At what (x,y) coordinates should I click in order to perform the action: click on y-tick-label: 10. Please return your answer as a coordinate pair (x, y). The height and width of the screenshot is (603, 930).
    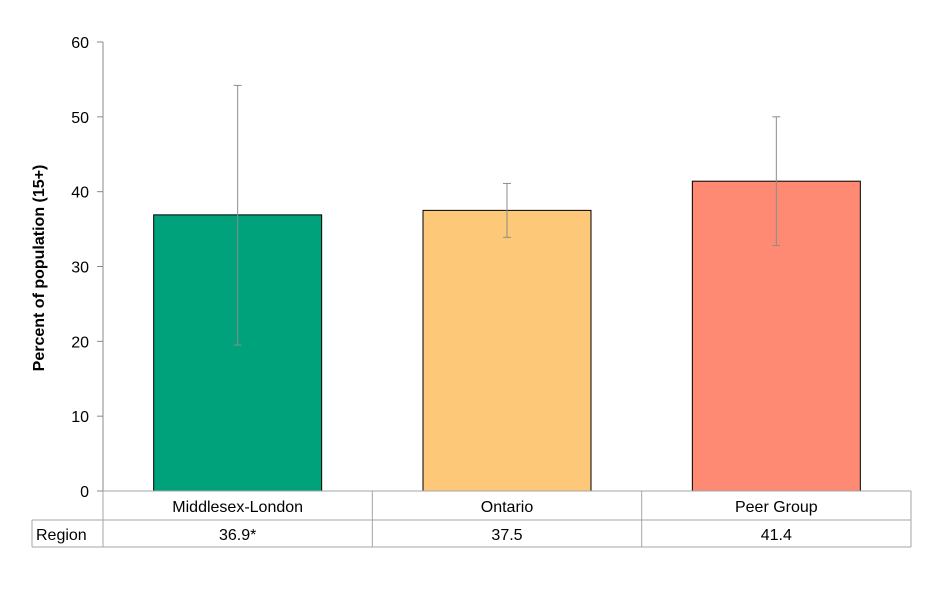
    Looking at the image, I should click on (80, 417).